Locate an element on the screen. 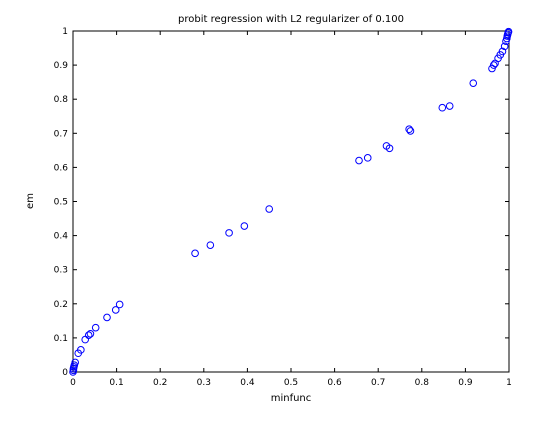 The image size is (559, 424). y-tick-label: 0.8 is located at coordinates (61, 100).